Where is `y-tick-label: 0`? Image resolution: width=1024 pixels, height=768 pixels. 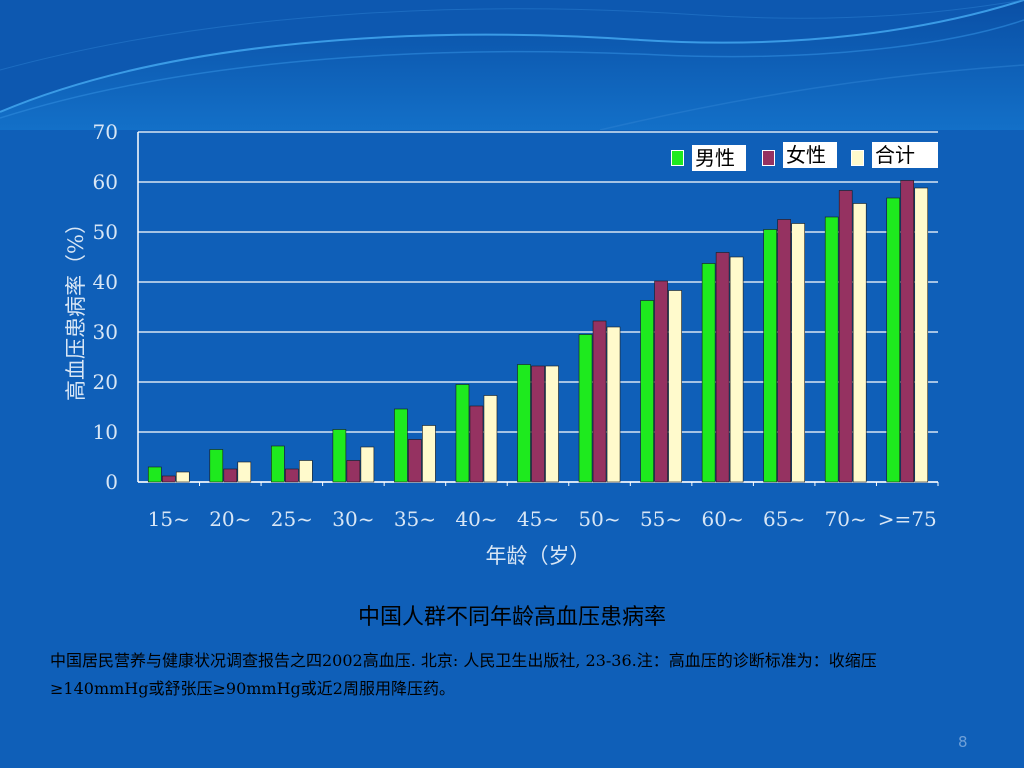
y-tick-label: 0 is located at coordinates (111, 482).